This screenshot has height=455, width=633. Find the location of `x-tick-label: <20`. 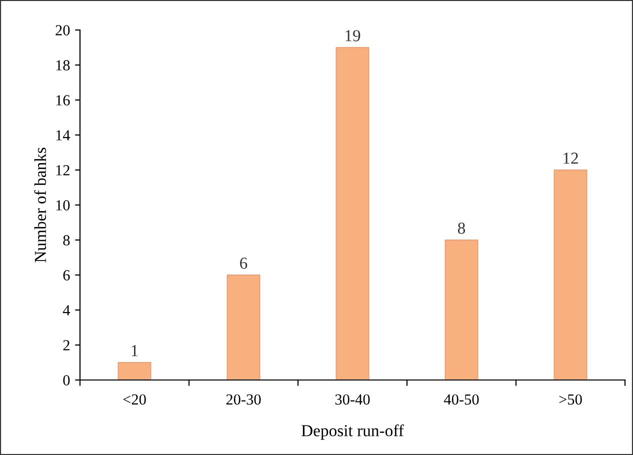

x-tick-label: <20 is located at coordinates (134, 399).